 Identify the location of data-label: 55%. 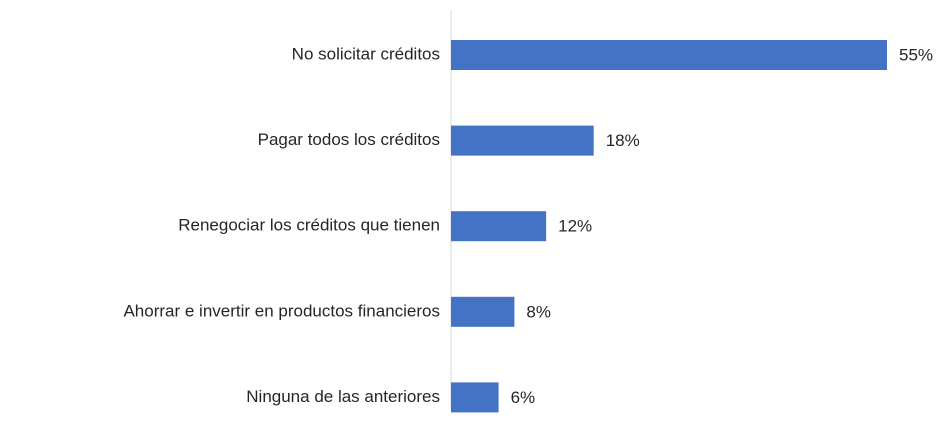
(916, 54).